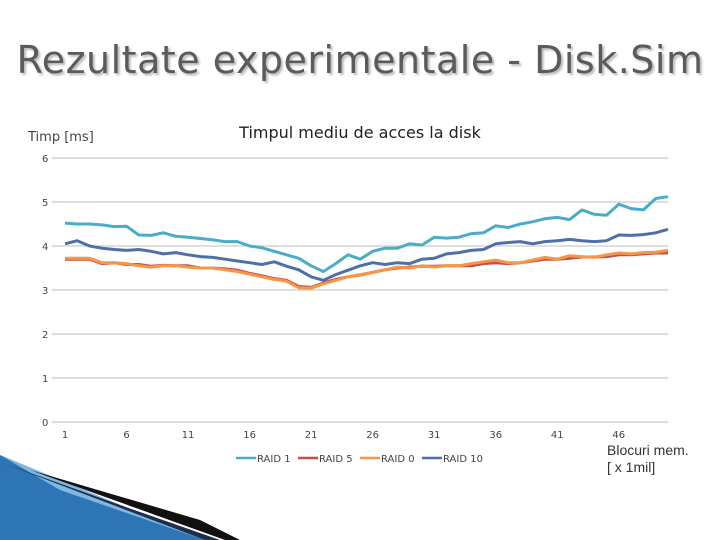 The width and height of the screenshot is (720, 540). What do you see at coordinates (311, 435) in the screenshot?
I see `x-tick-label: 21` at bounding box center [311, 435].